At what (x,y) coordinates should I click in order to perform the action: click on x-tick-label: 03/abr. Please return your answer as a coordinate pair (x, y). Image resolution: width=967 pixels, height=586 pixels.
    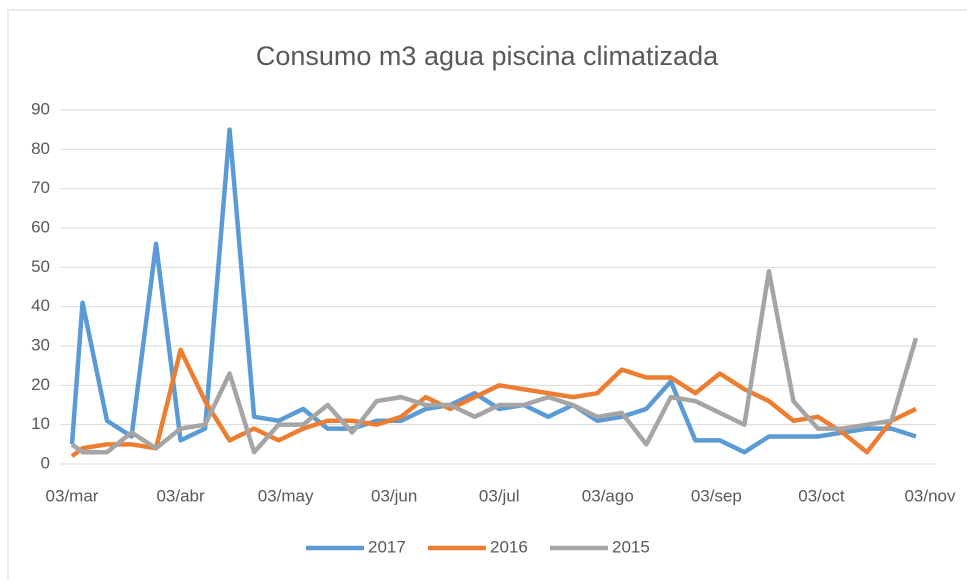
    Looking at the image, I should click on (180, 495).